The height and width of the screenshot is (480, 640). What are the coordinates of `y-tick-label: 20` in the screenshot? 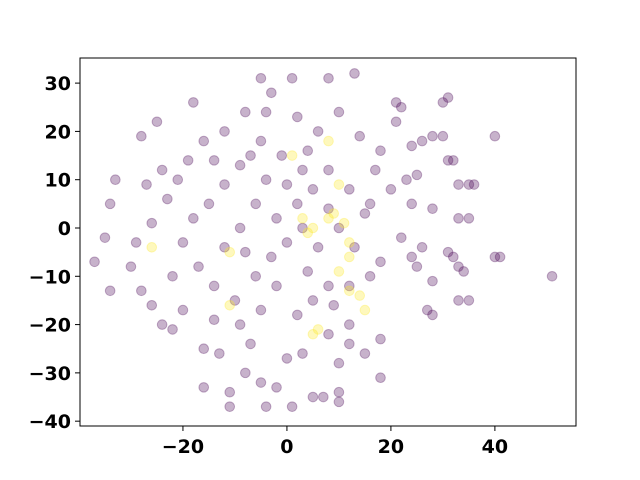 It's located at (58, 132).